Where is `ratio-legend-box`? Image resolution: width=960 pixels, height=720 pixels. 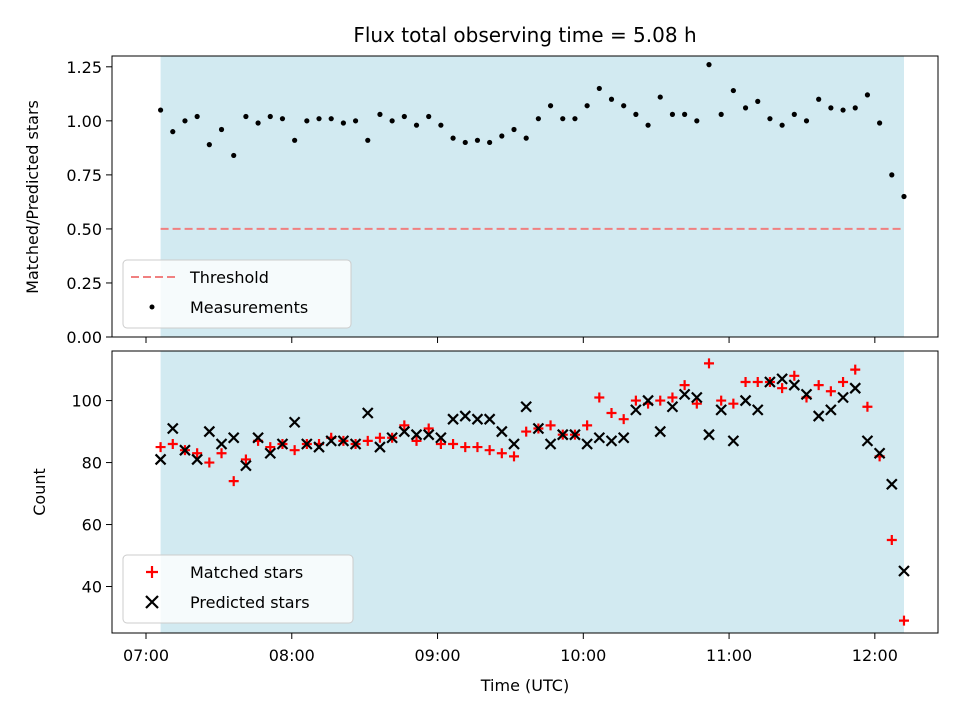 ratio-legend-box is located at coordinates (237, 294).